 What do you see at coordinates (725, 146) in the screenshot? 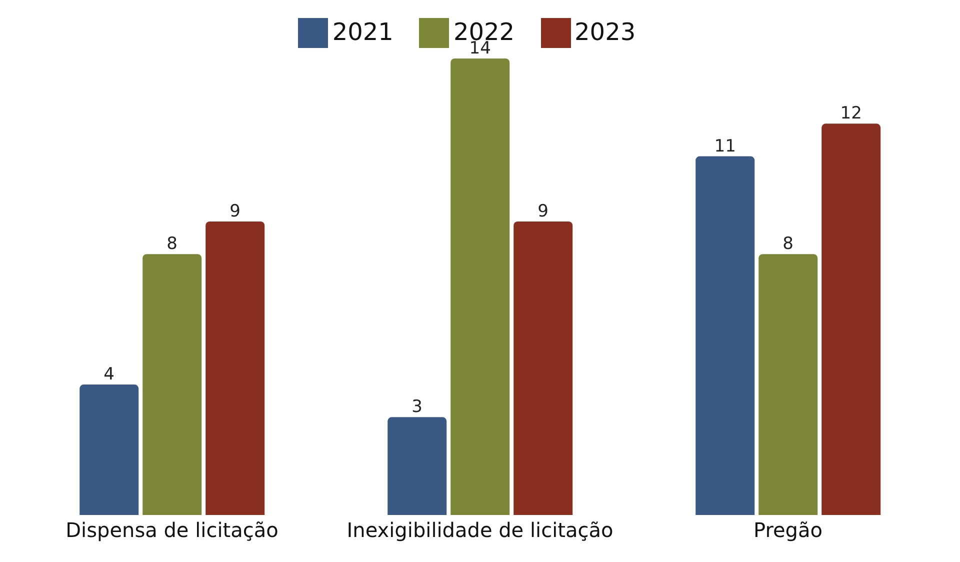
I see `data-label: 11` at bounding box center [725, 146].